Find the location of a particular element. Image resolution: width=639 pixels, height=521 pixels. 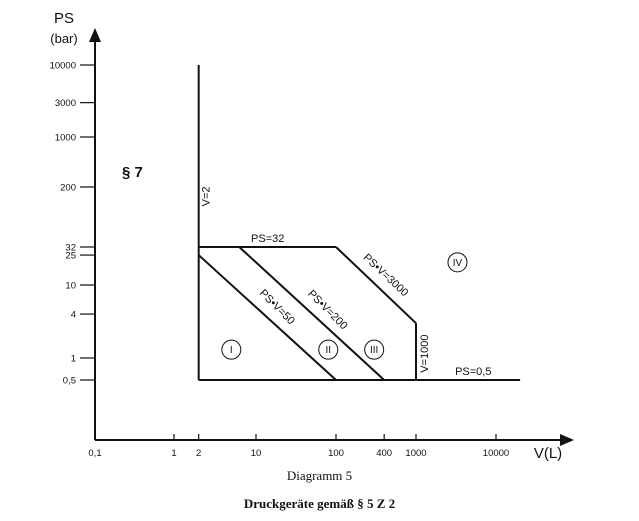

y-axis-arrow is located at coordinates (95, 35).